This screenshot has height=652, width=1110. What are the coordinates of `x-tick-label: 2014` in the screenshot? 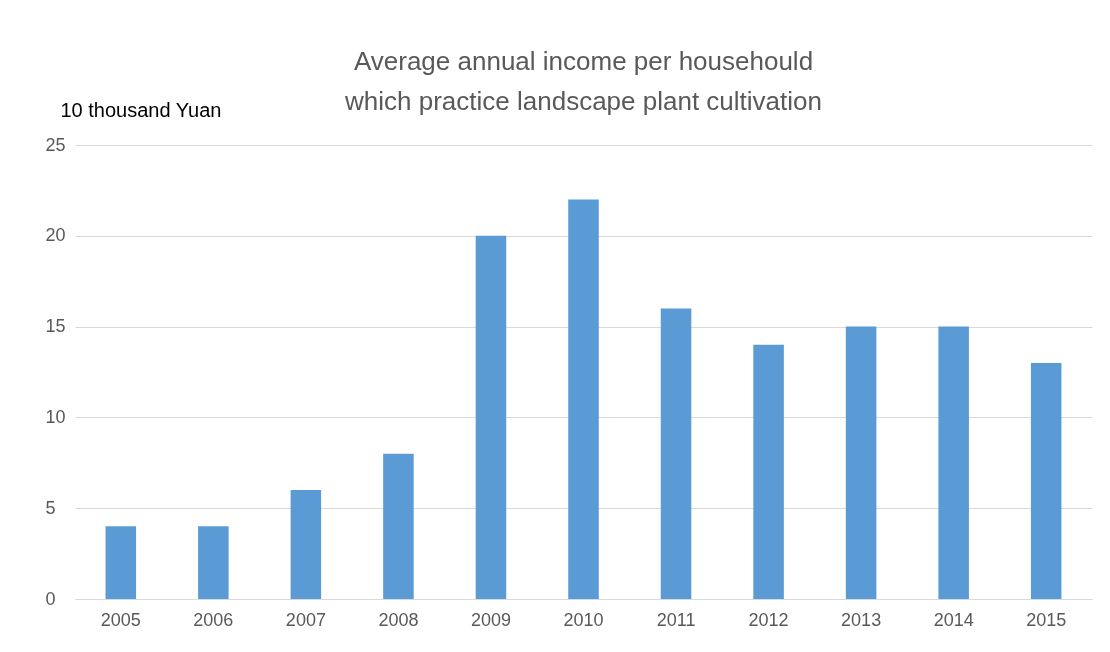 It's located at (953, 619).